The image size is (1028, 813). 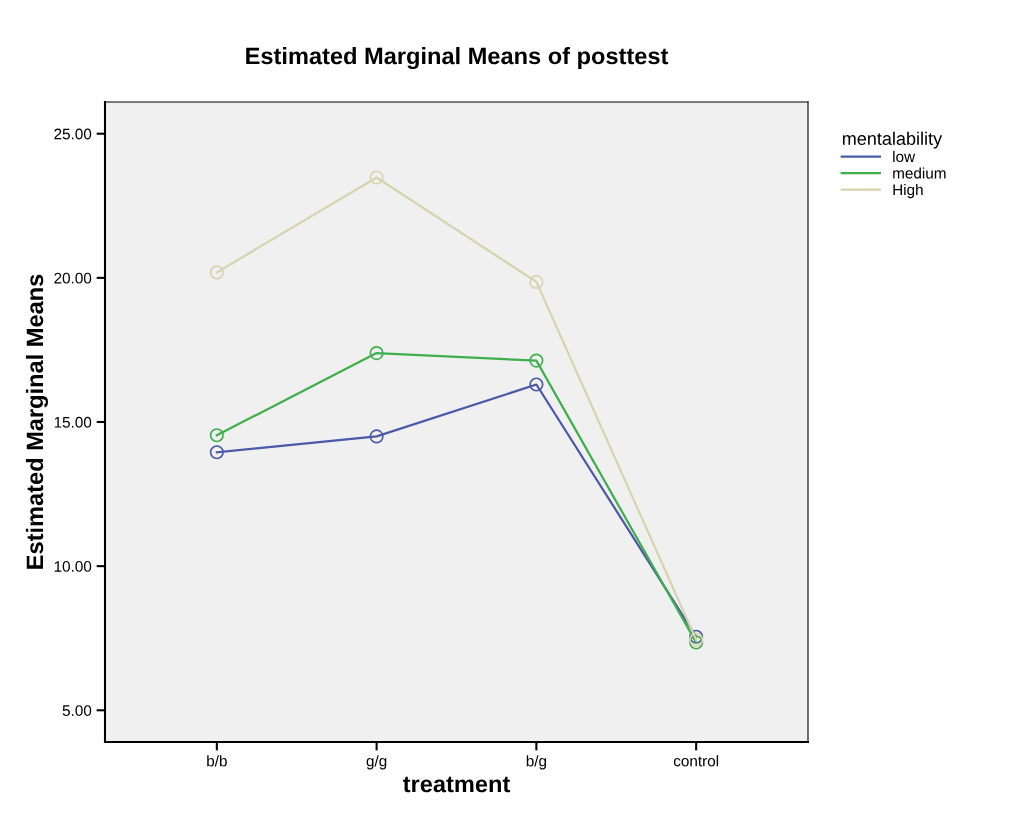 What do you see at coordinates (892, 140) in the screenshot?
I see `legend-title: mentalability` at bounding box center [892, 140].